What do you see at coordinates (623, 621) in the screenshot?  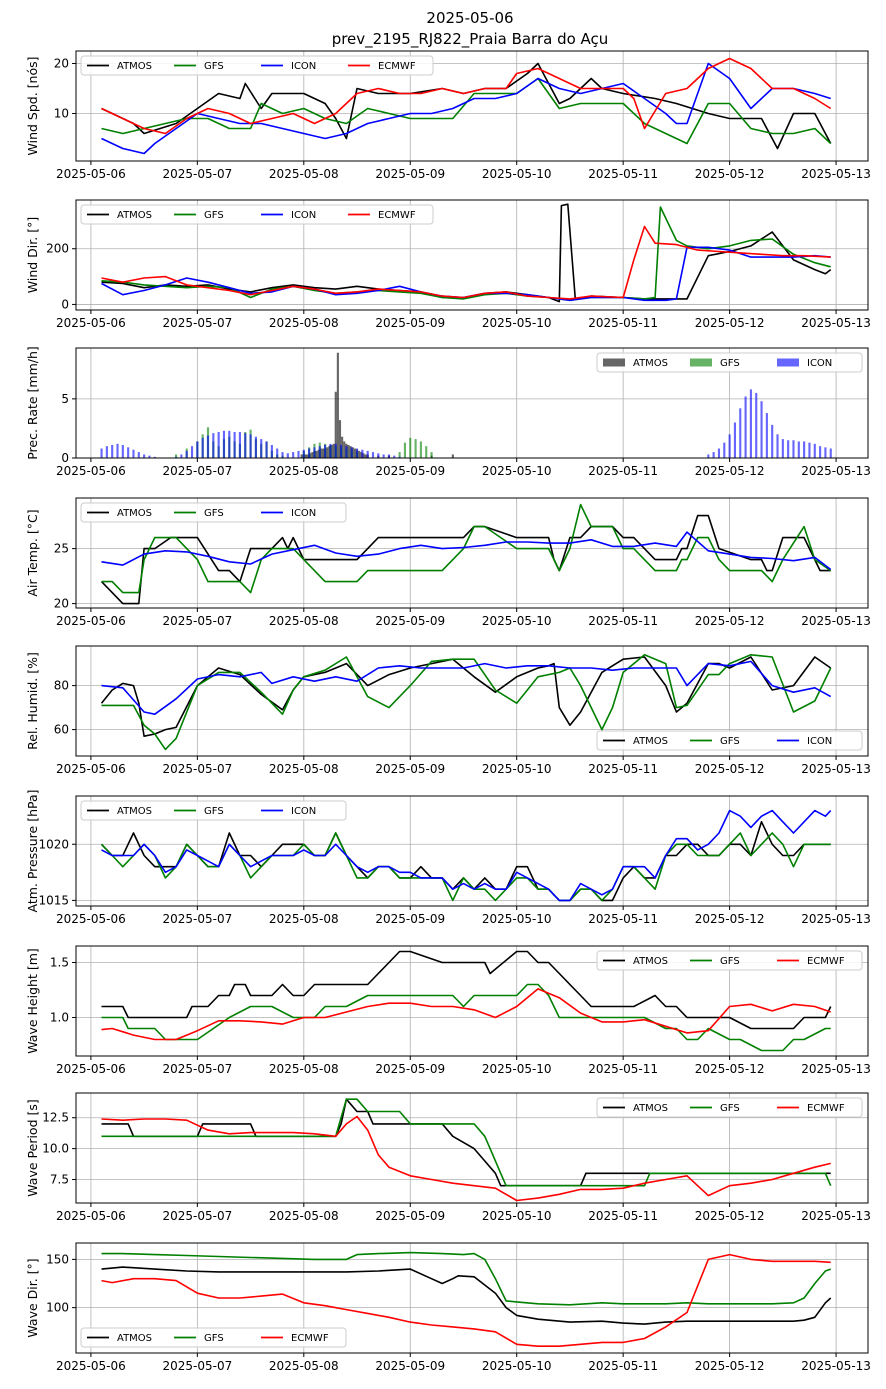 I see `x-tick-label: 2025-05-11` at bounding box center [623, 621].